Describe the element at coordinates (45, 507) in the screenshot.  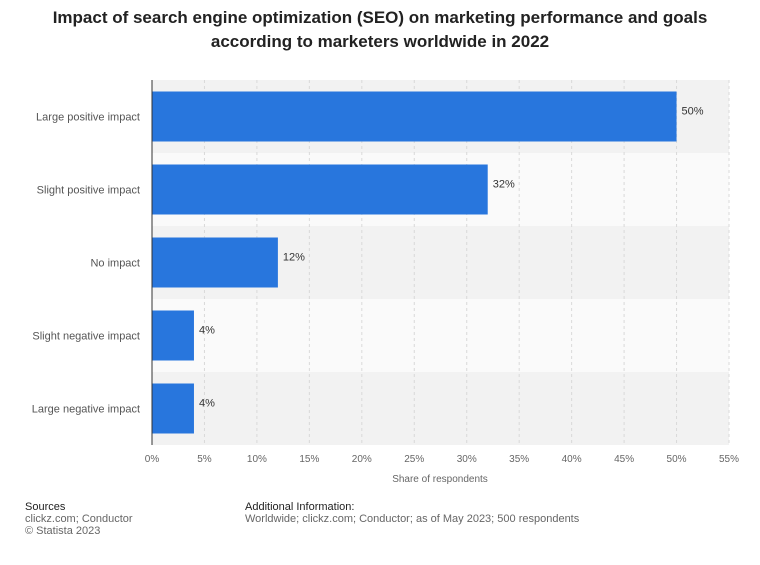
I see `sources-heading: Sources` at that location.